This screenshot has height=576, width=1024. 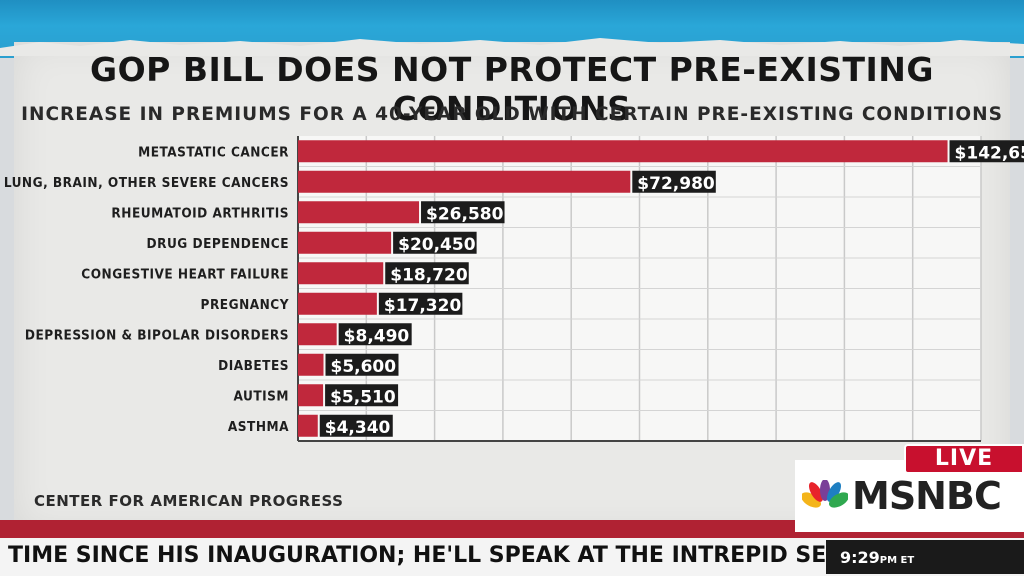 What do you see at coordinates (218, 244) in the screenshot?
I see `category-label: DRUG DEPENDENCE` at bounding box center [218, 244].